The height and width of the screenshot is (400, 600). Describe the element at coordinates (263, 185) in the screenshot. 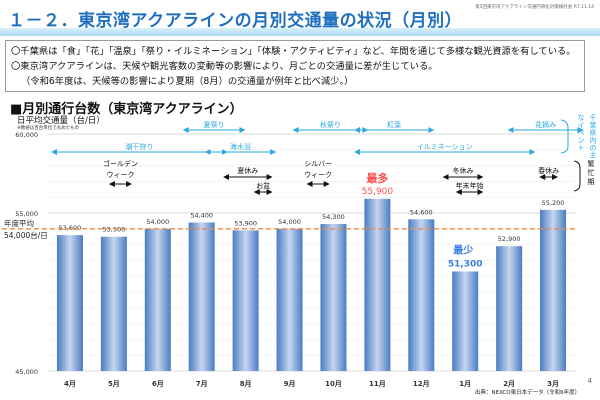

I see `busy-period-label: お盆` at that location.